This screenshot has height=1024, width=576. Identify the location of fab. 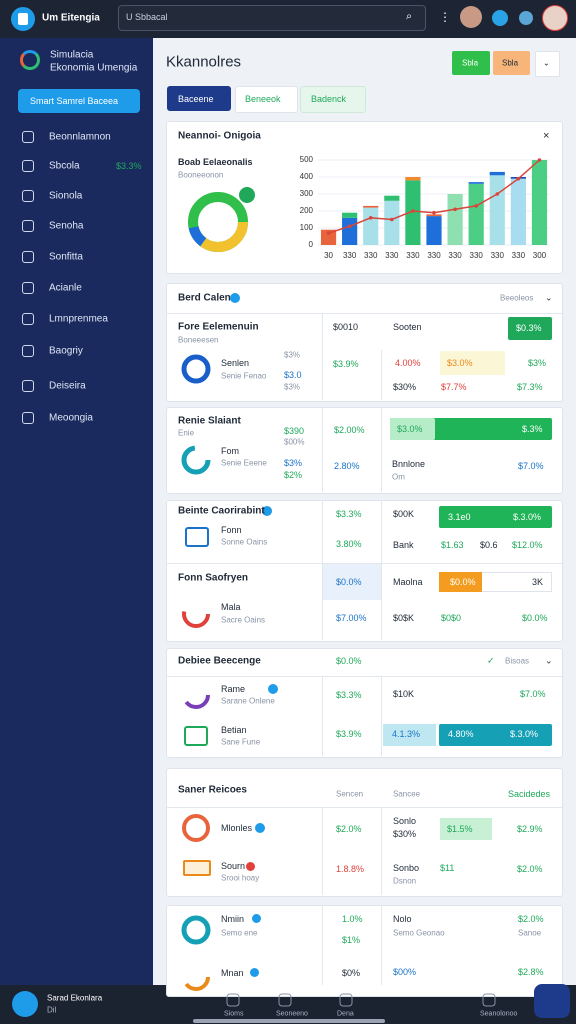
(552, 1001).